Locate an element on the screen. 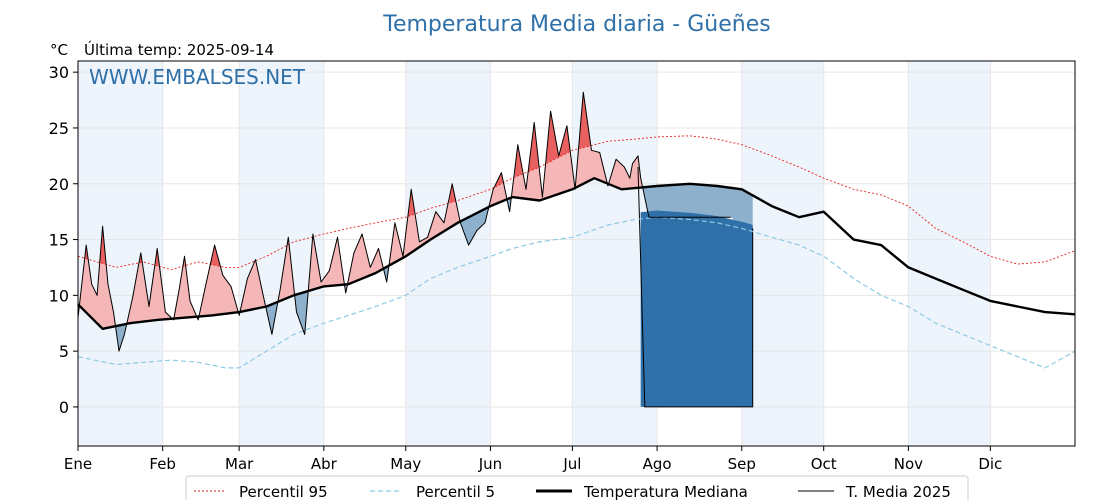  y-axis-ticks: 0 5 10 15 20 25 30 is located at coordinates (63, 240).